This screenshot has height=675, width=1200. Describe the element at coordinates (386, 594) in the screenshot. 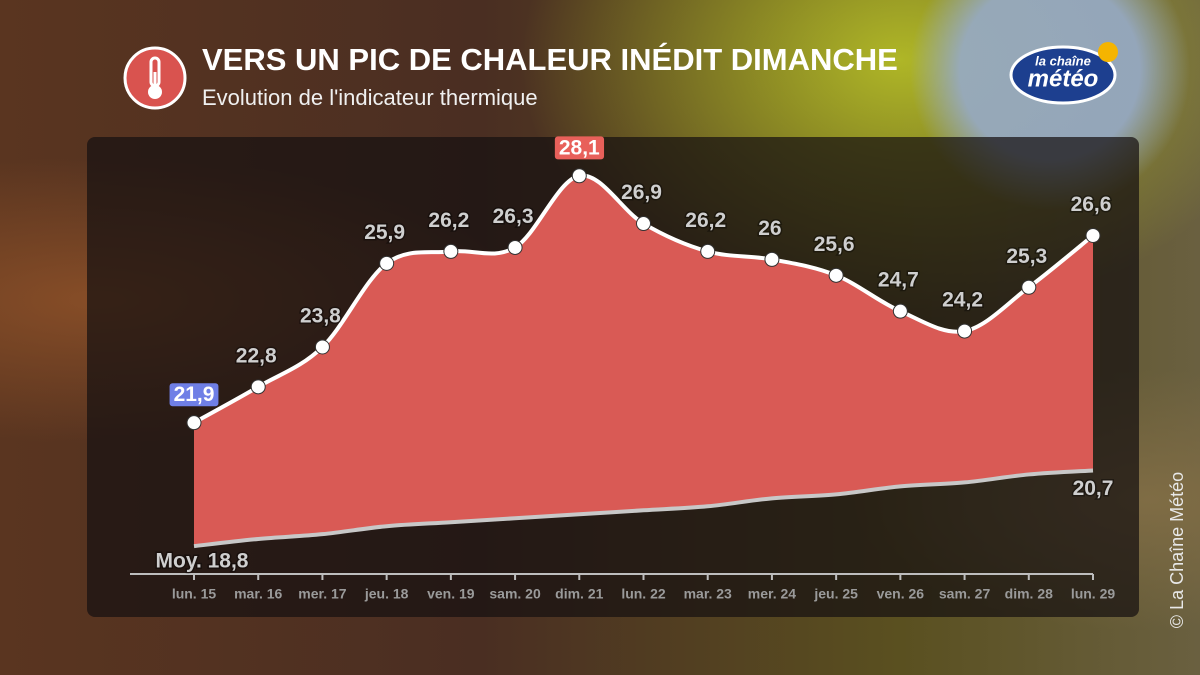

I see `x-tick-label: jeu. 18` at that location.